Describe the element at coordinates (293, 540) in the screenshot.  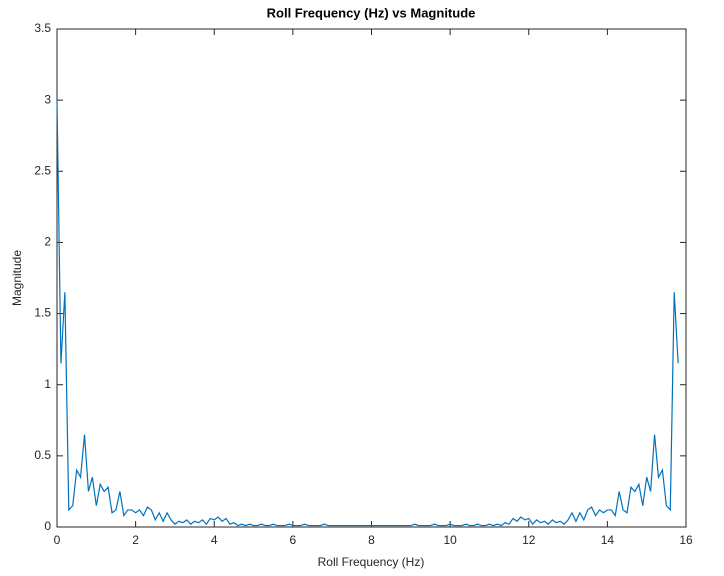
I see `x-tick-label: 6` at that location.